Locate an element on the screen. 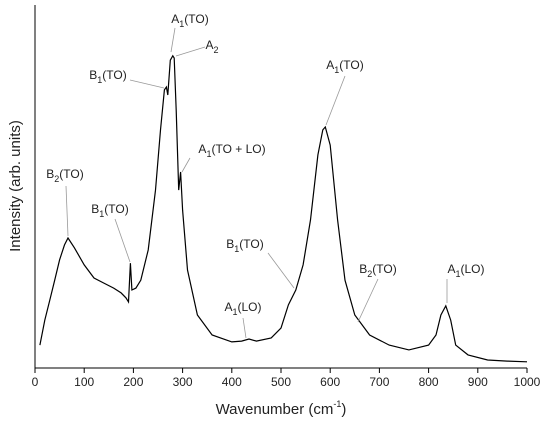 The image size is (550, 432). x-tick-label: 500 is located at coordinates (281, 382).